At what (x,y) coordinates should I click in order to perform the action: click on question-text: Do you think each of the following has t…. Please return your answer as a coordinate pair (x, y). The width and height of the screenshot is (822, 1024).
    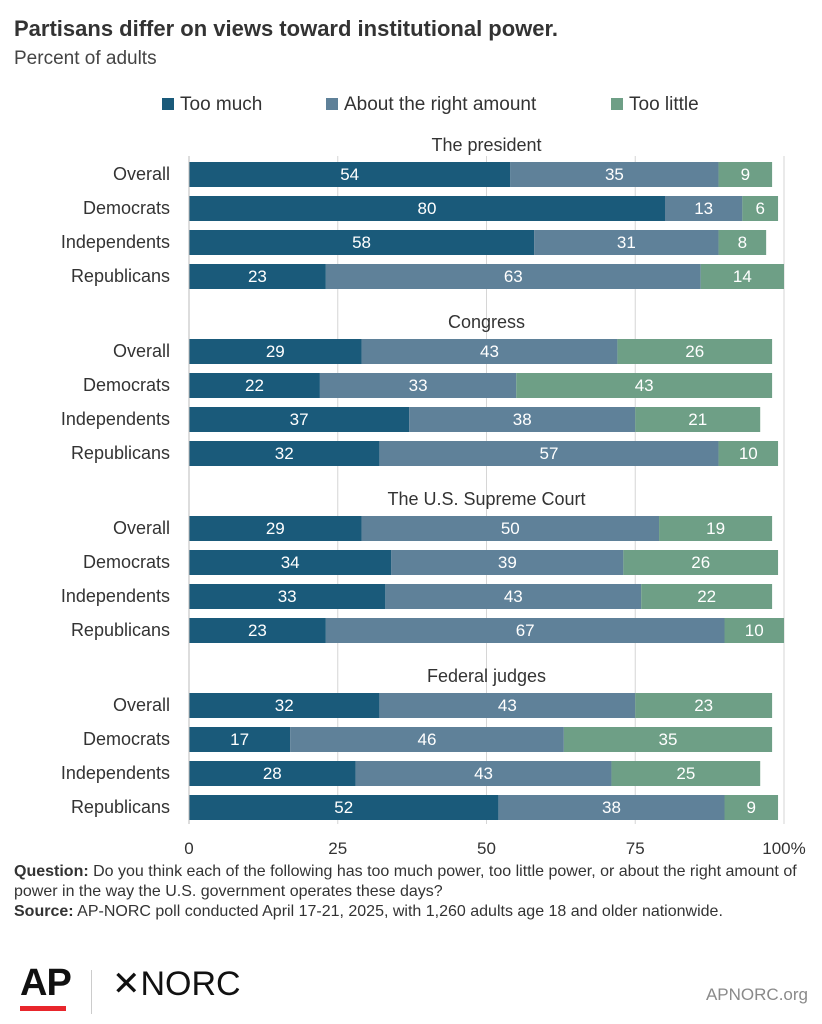
    Looking at the image, I should click on (405, 881).